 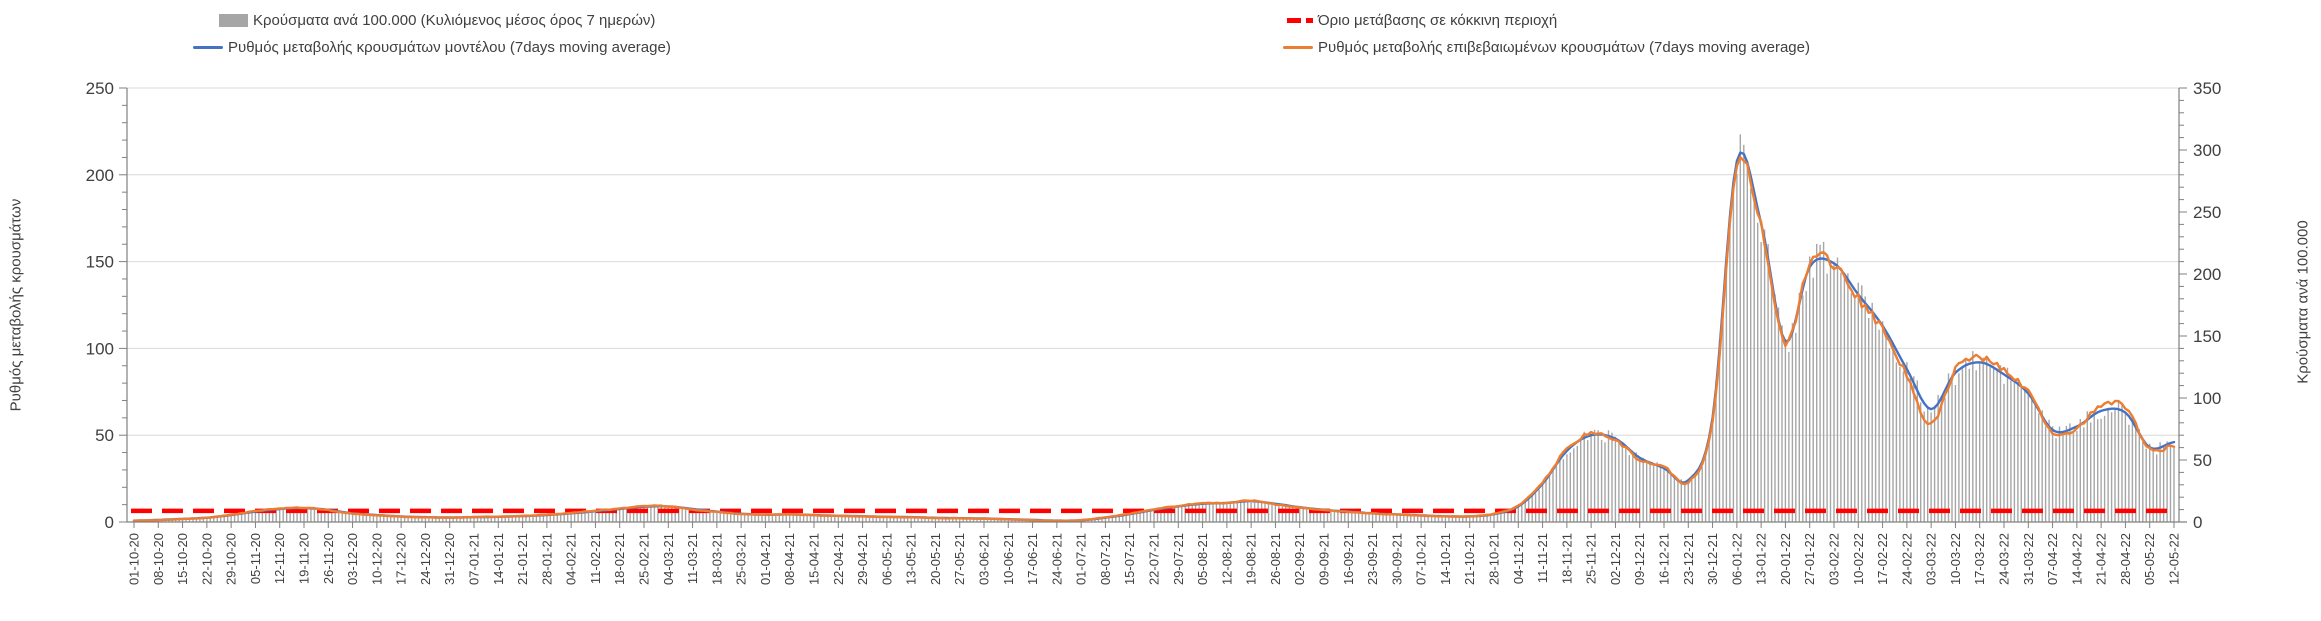 What do you see at coordinates (1518, 558) in the screenshot?
I see `x-axis-tick-label: 04-11-21` at bounding box center [1518, 558].